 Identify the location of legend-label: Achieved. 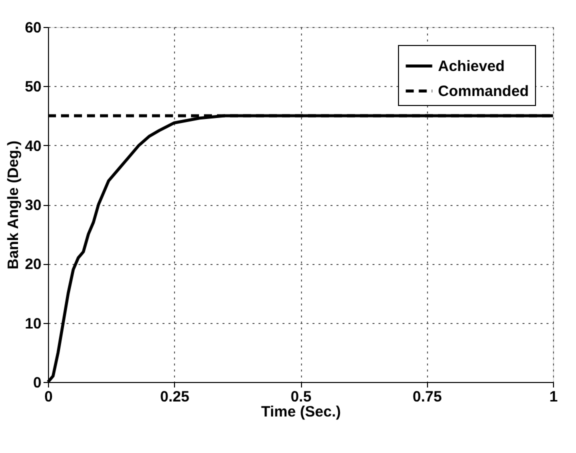
(471, 66).